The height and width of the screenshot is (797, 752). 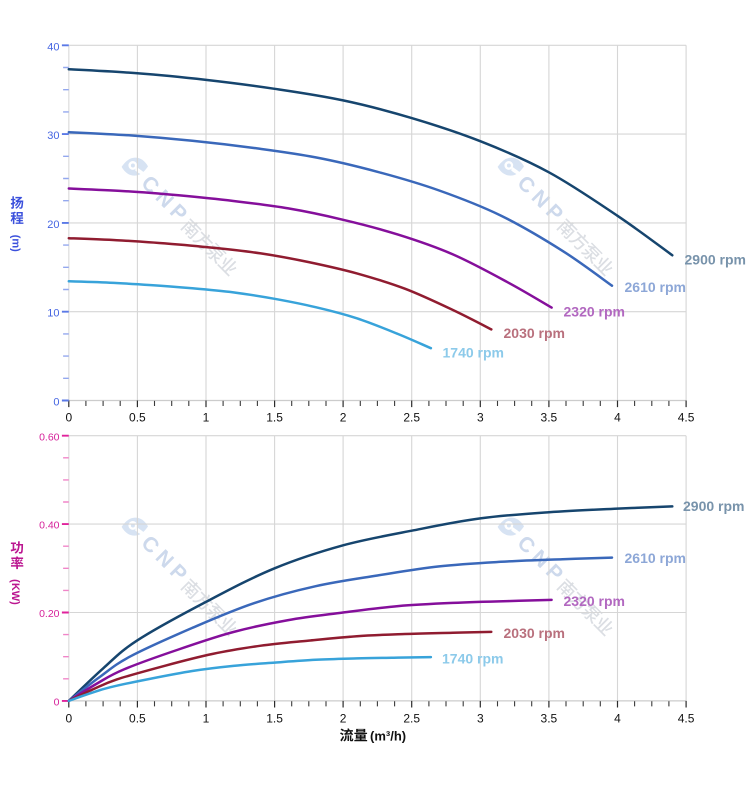 What do you see at coordinates (388, 736) in the screenshot?
I see `svg-text: (m³/h)` at bounding box center [388, 736].